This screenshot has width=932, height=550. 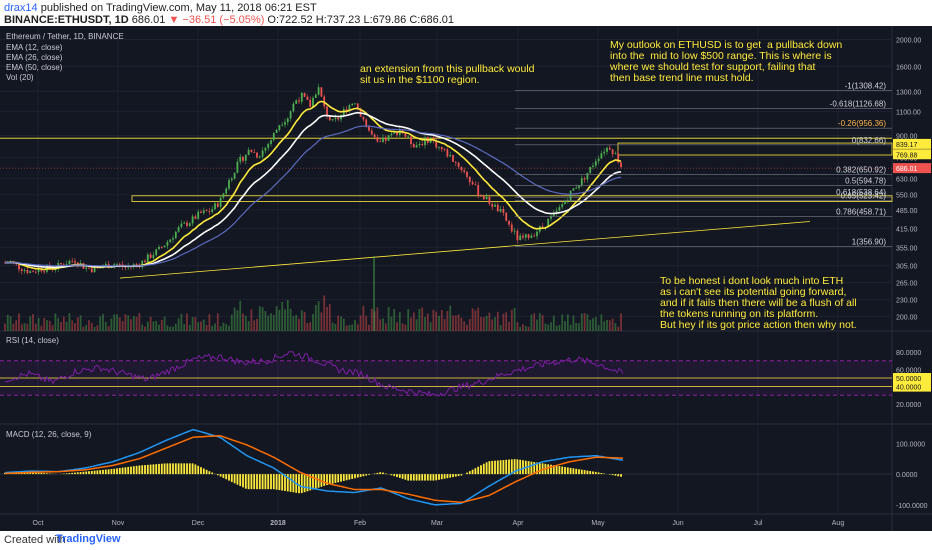 What do you see at coordinates (49, 434) in the screenshot?
I see `macd-legend: MACD (12, 26, close, 9)` at bounding box center [49, 434].